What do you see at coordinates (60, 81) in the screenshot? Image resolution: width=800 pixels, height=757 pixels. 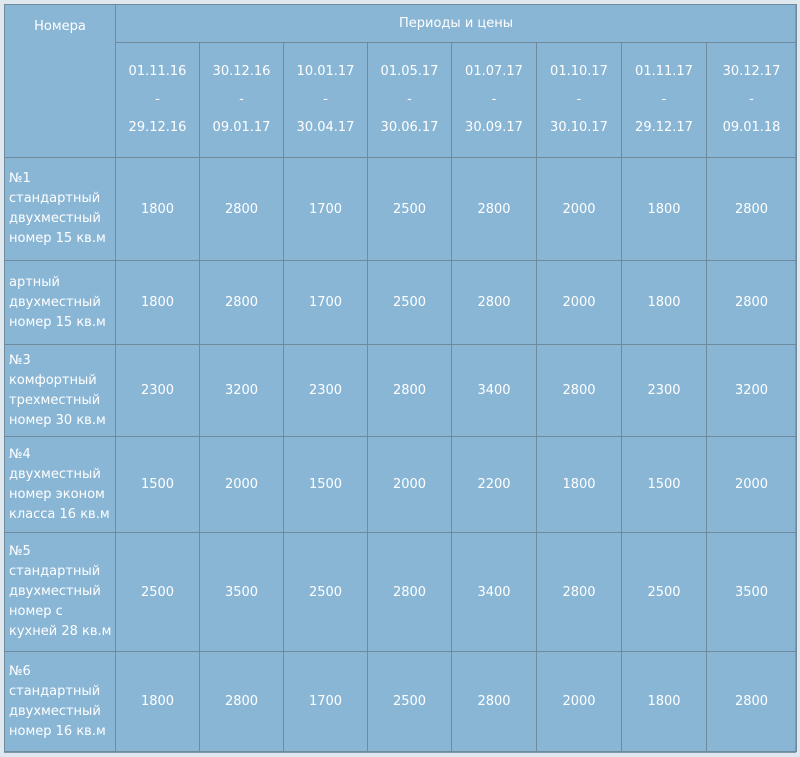 I see `rooms-column-header: Номера` at bounding box center [60, 81].